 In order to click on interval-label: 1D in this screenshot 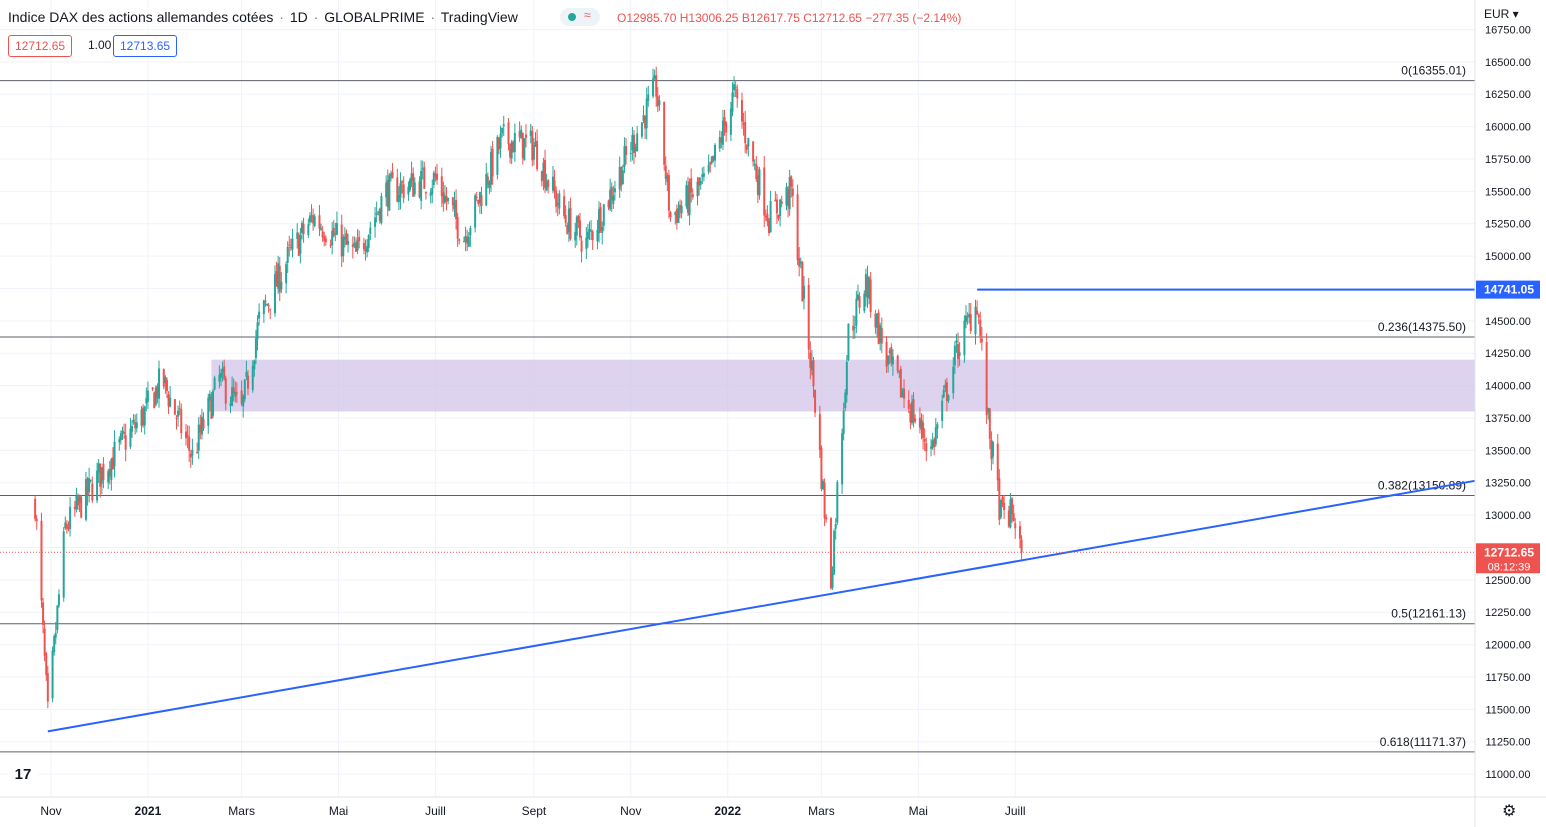, I will do `click(298, 17)`.